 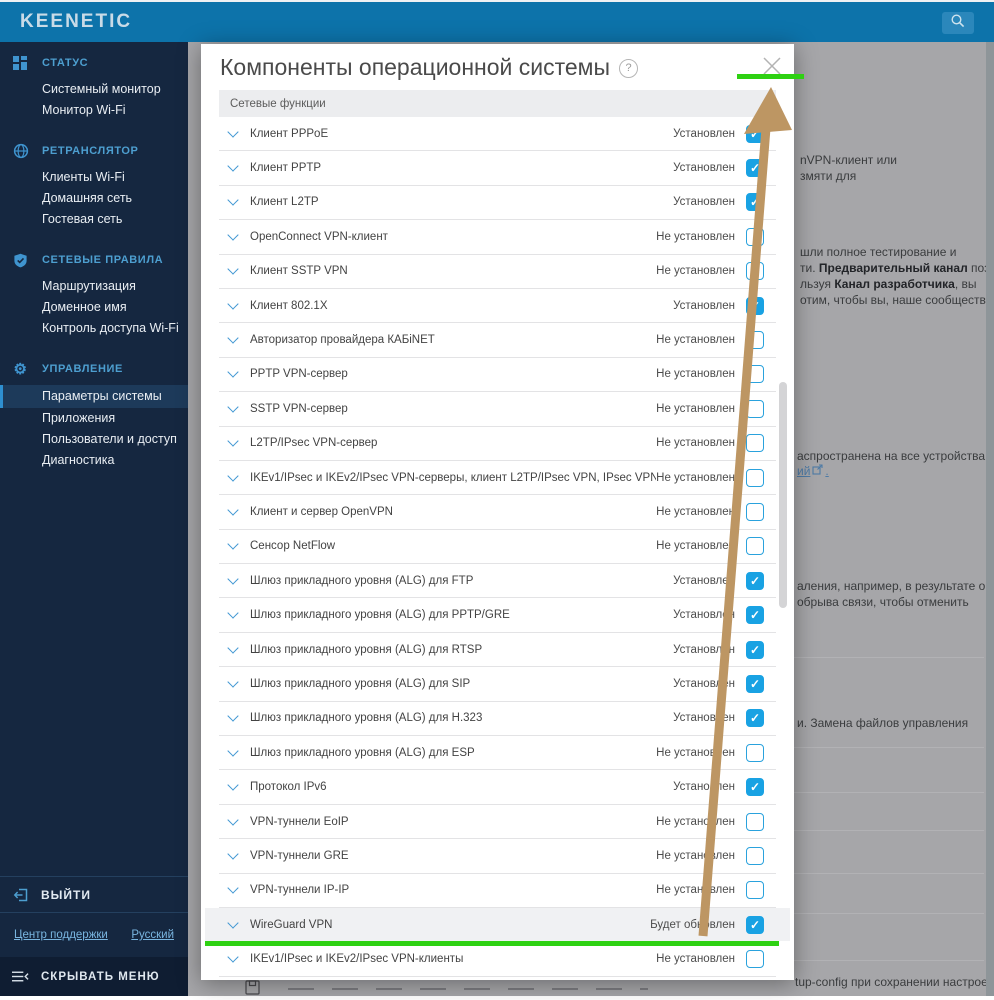 What do you see at coordinates (366, 649) in the screenshot?
I see `component-name: Шлюз прикладного уровня (ALG) для RTSP` at bounding box center [366, 649].